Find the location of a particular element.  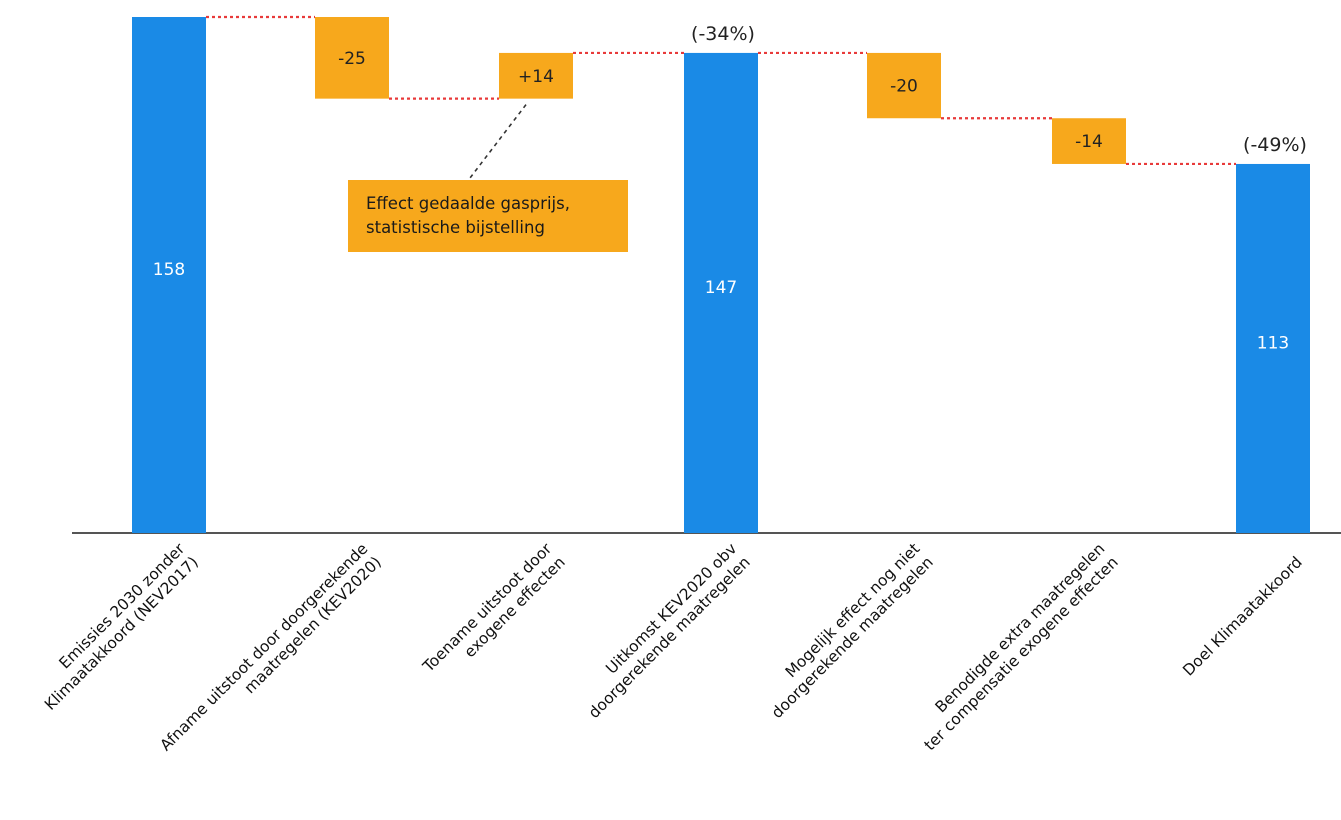

bar-value-label: 113 is located at coordinates (1273, 343).